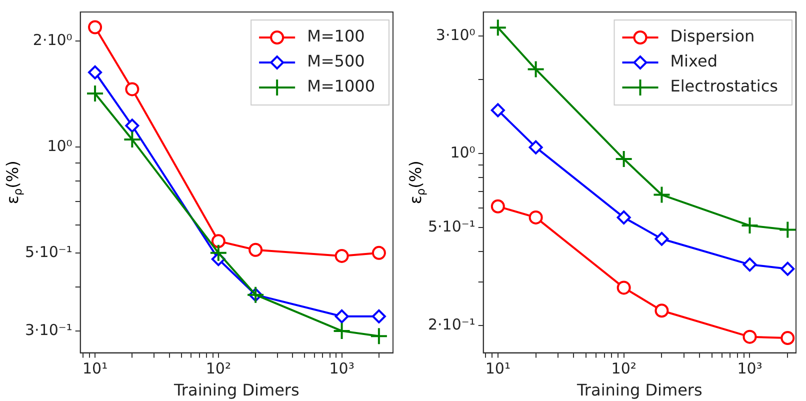 Image resolution: width=806 pixels, height=401 pixels. What do you see at coordinates (456, 35) in the screenshot?
I see `y-tick-label: 3·10⁰` at bounding box center [456, 35].